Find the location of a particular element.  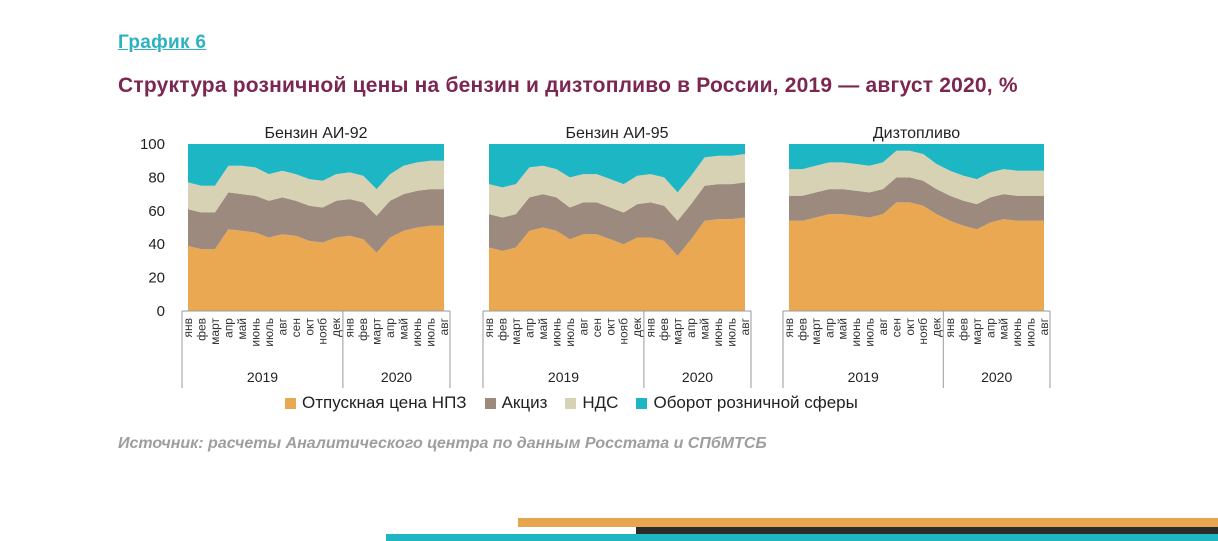

y-tick-label: 60 is located at coordinates (156, 211).